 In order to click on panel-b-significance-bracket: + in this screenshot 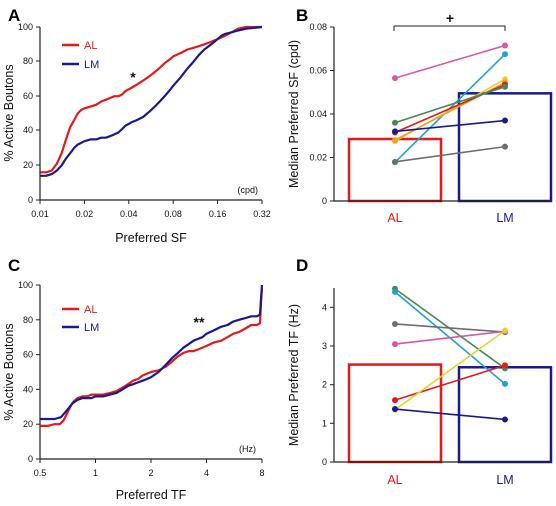, I will do `click(449, 20)`.